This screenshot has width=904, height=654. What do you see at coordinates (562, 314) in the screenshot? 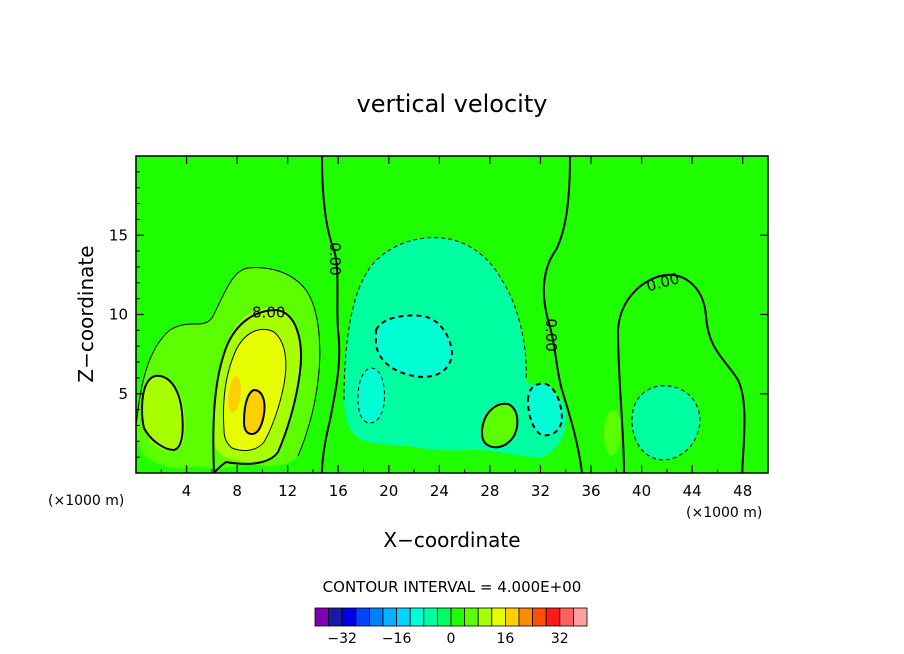
I see `zero-contour-middle` at bounding box center [562, 314].